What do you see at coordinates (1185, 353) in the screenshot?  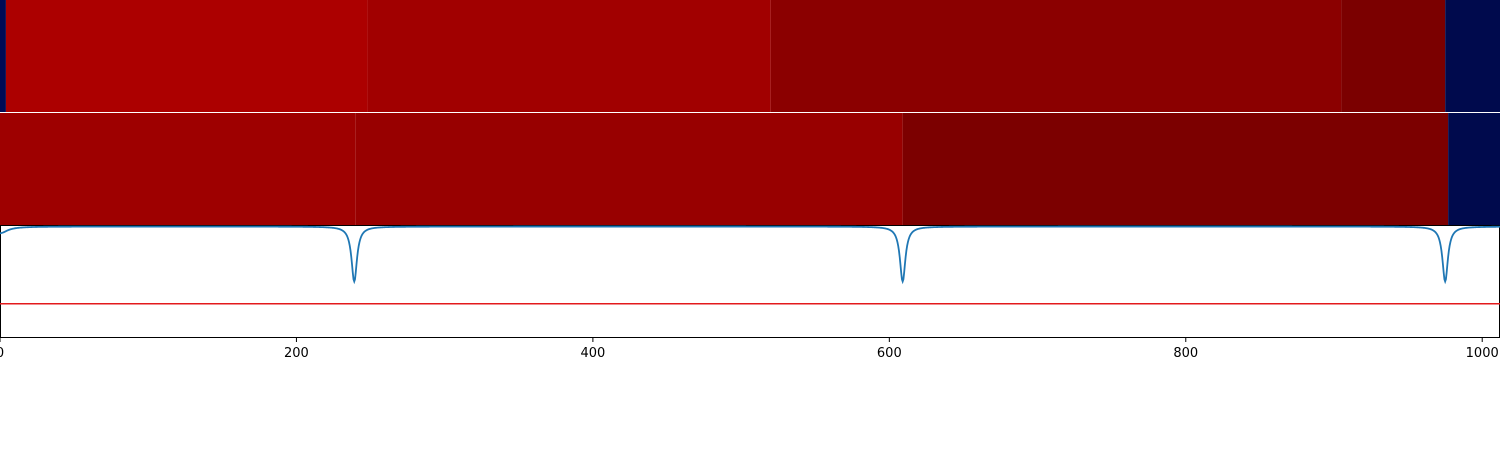 I see `x-tick-label-4: 800` at bounding box center [1185, 353].